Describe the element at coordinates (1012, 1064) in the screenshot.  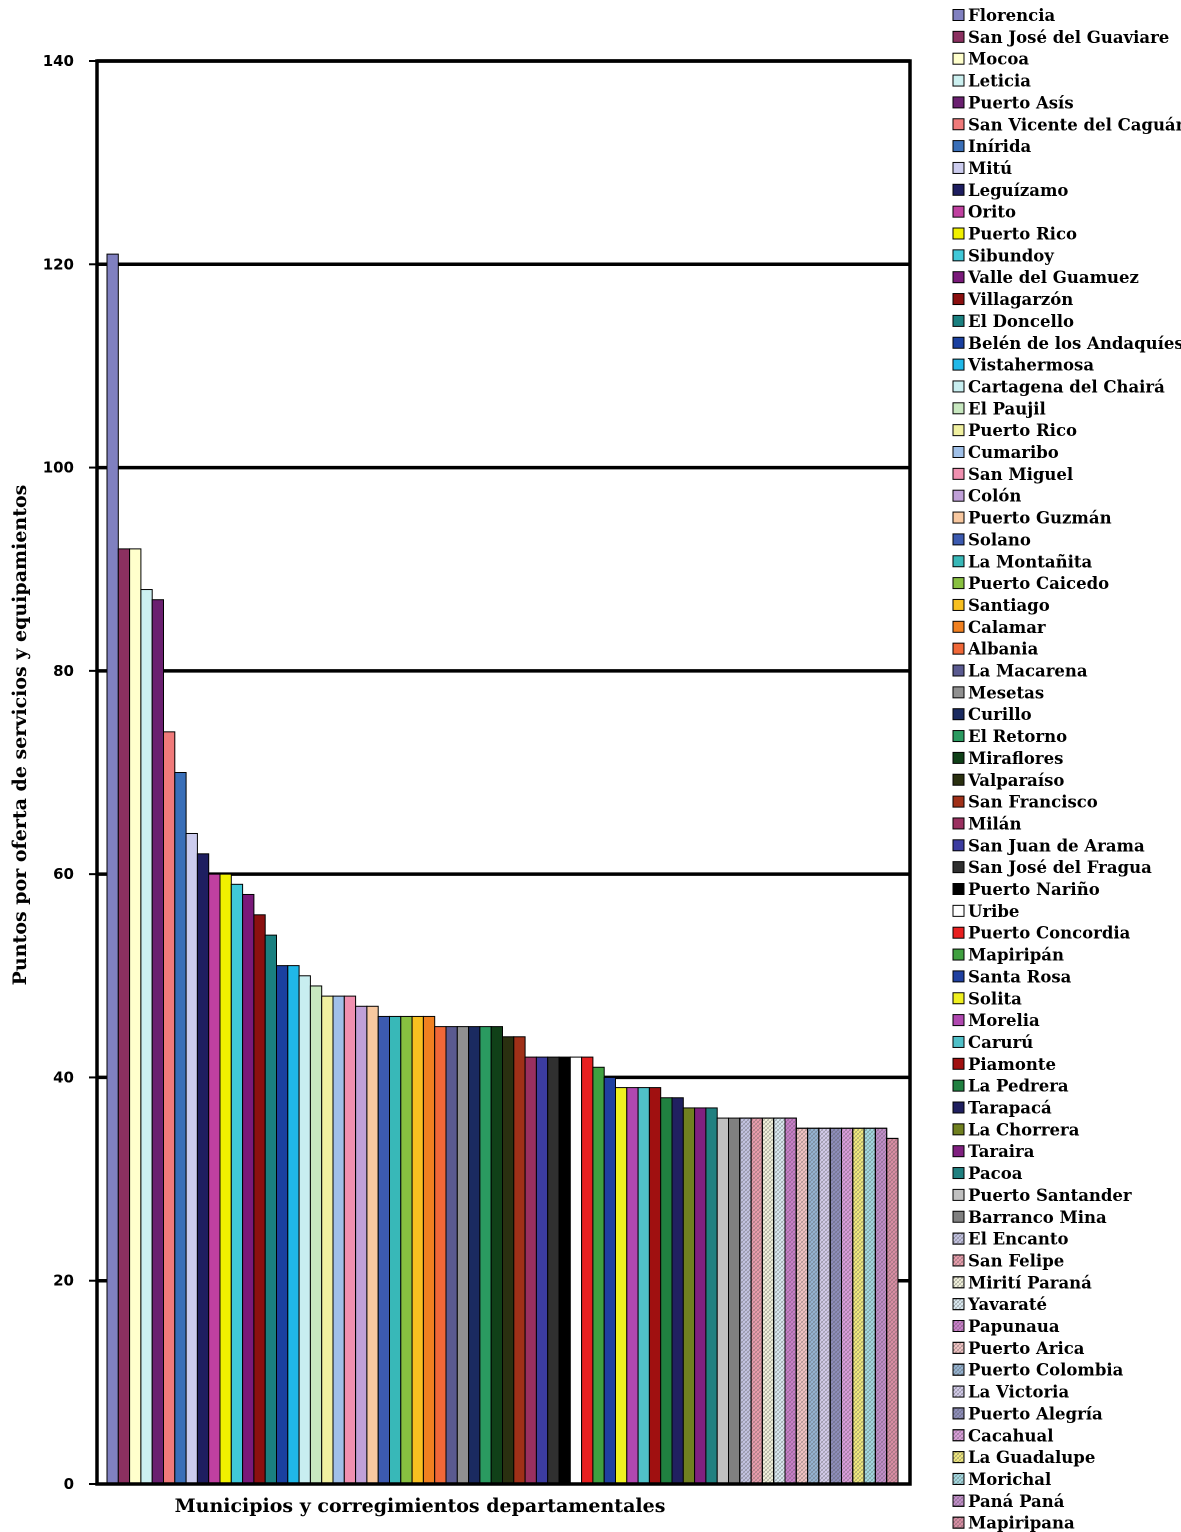
I see `legend-label: Piamonte` at that location.